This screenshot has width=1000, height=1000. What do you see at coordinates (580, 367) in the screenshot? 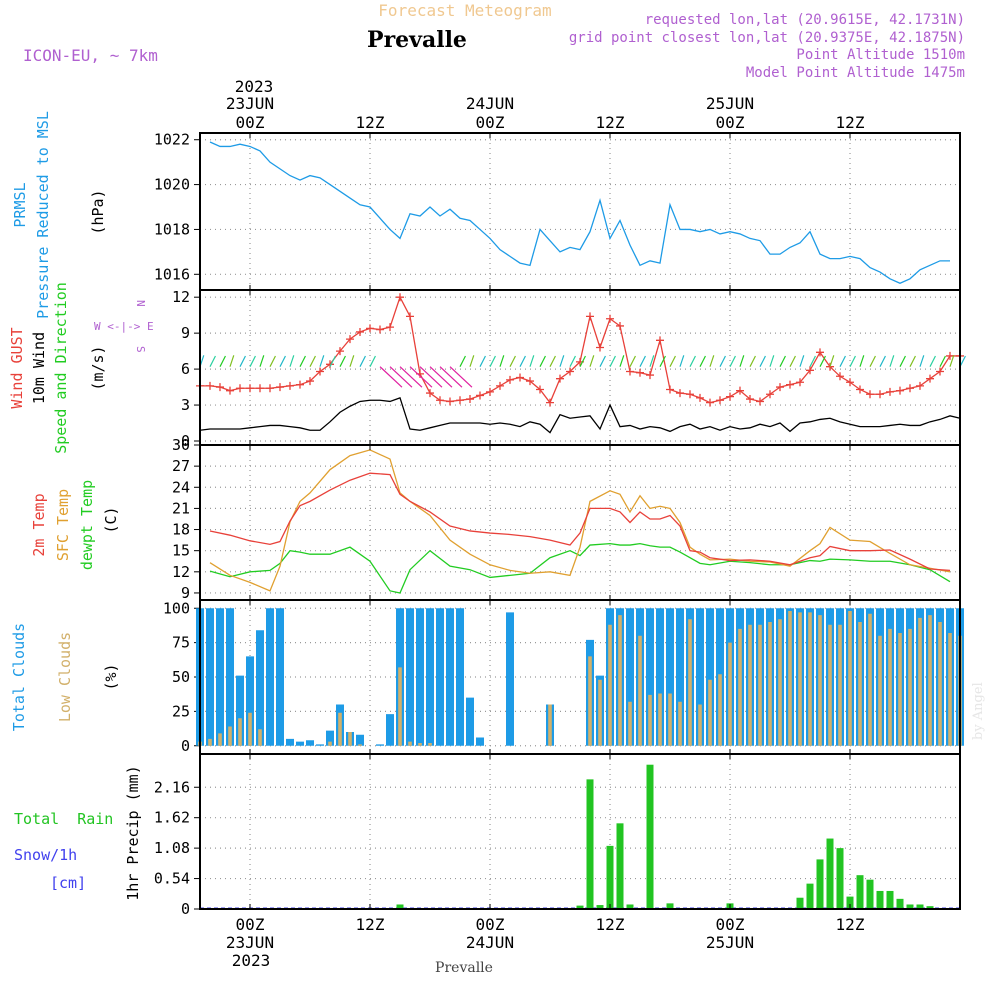
I see `panel-border` at bounding box center [580, 367].